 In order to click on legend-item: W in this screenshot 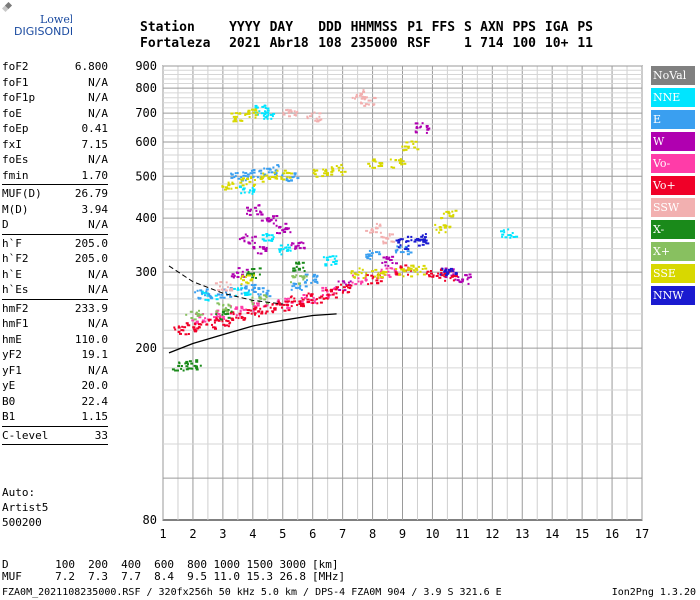, I will do `click(673, 141)`.